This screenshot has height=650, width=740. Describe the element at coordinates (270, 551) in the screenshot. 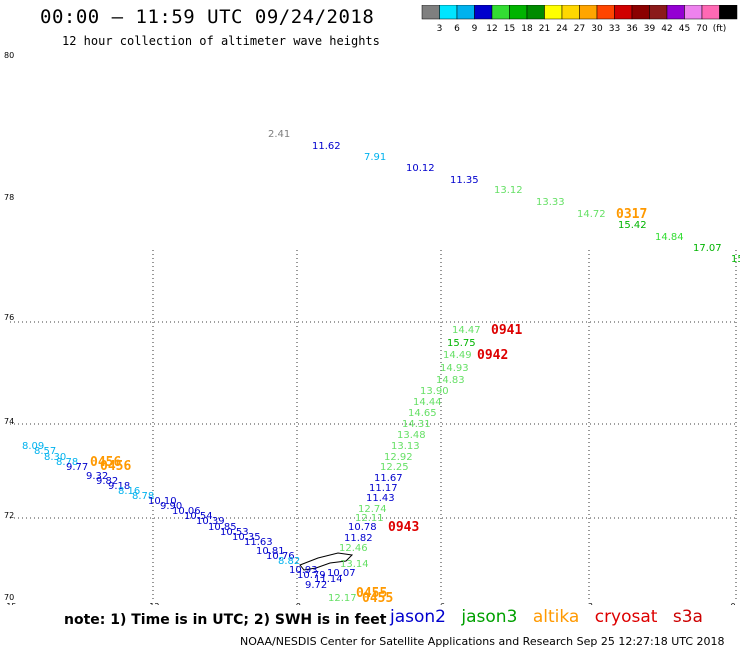

I see `wave-height-label: 10.81` at that location.